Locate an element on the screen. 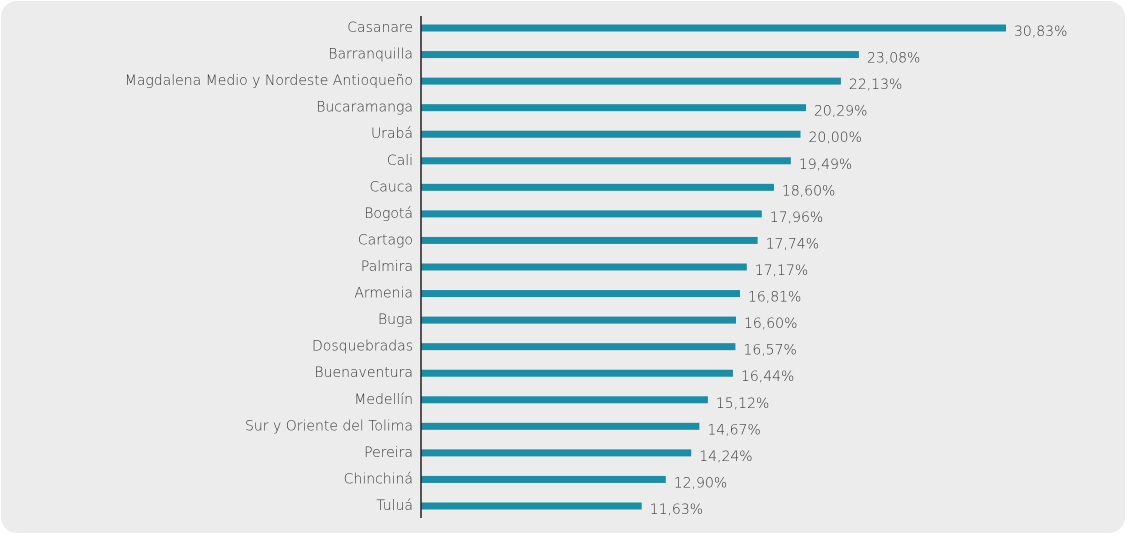 The height and width of the screenshot is (539, 1127). data-label: 15,12% is located at coordinates (742, 404).